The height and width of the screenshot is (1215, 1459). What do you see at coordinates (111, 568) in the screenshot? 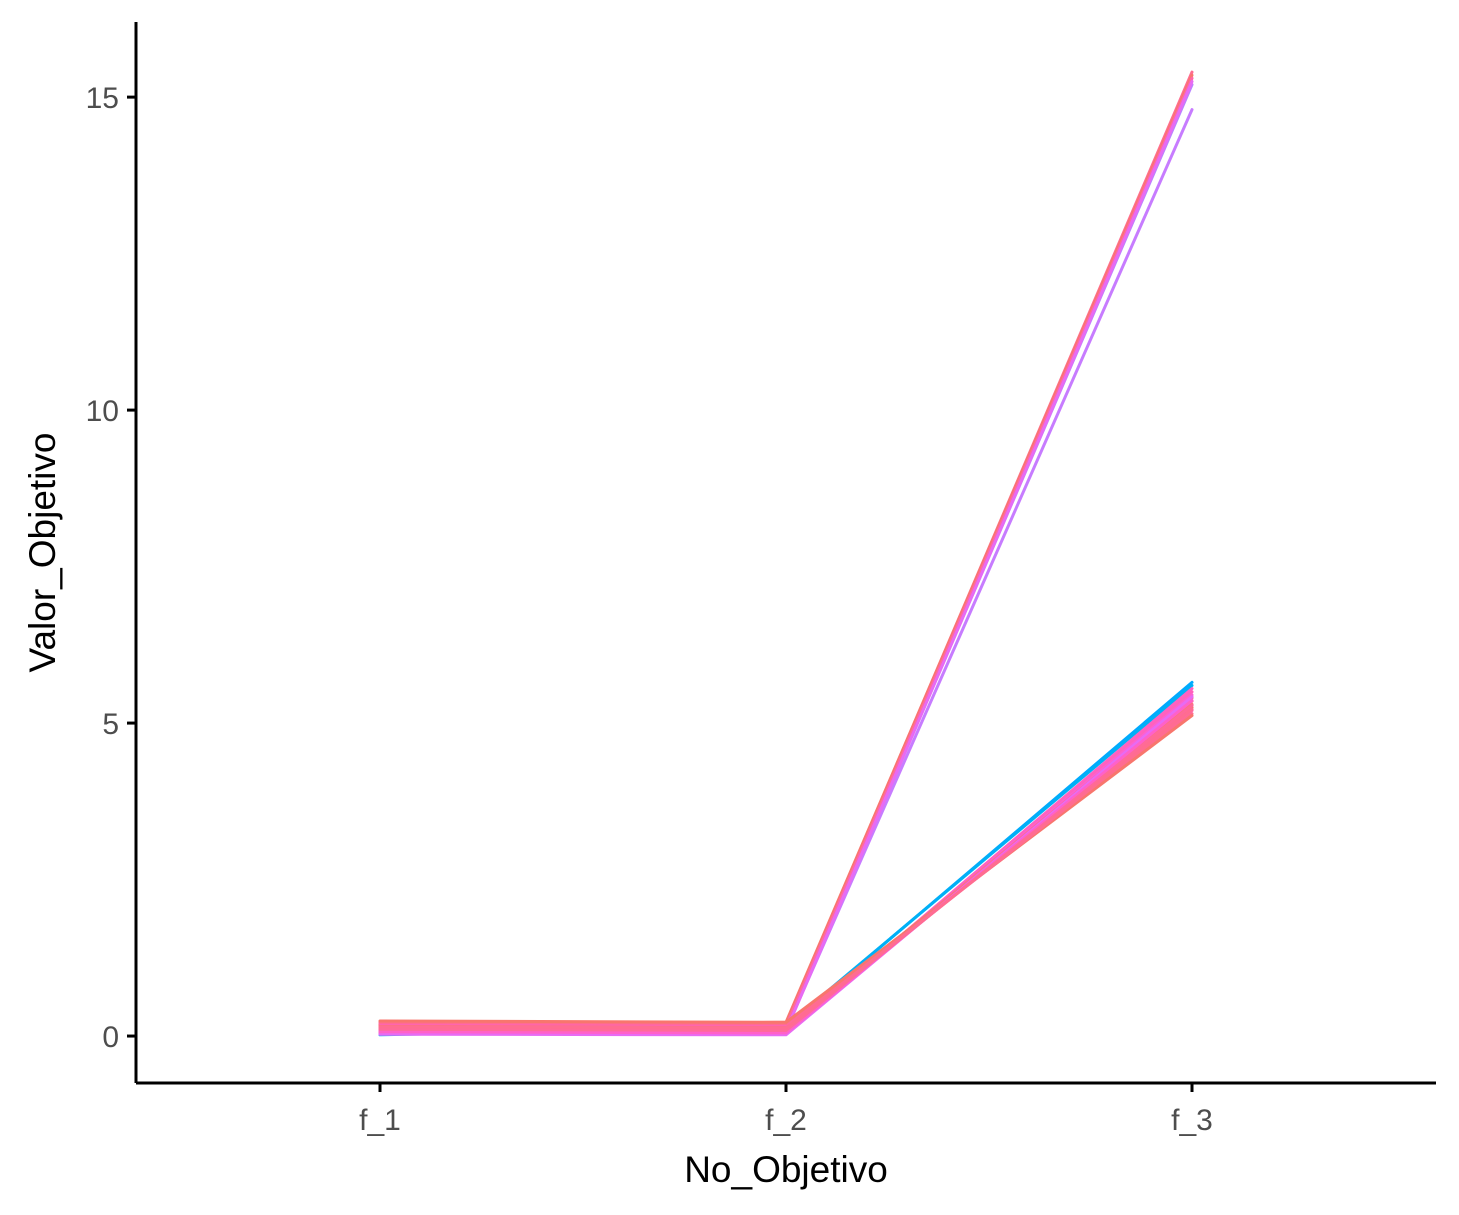
I see `y-axis-ticks: 0 5 10 15` at bounding box center [111, 568].